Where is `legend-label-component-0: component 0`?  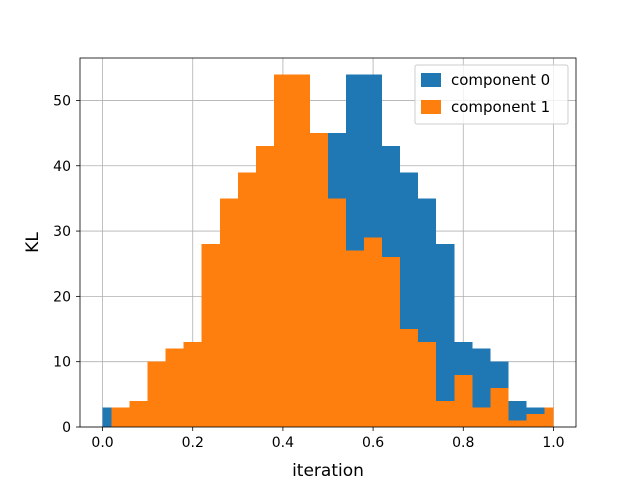
legend-label-component-0: component 0 is located at coordinates (500, 80).